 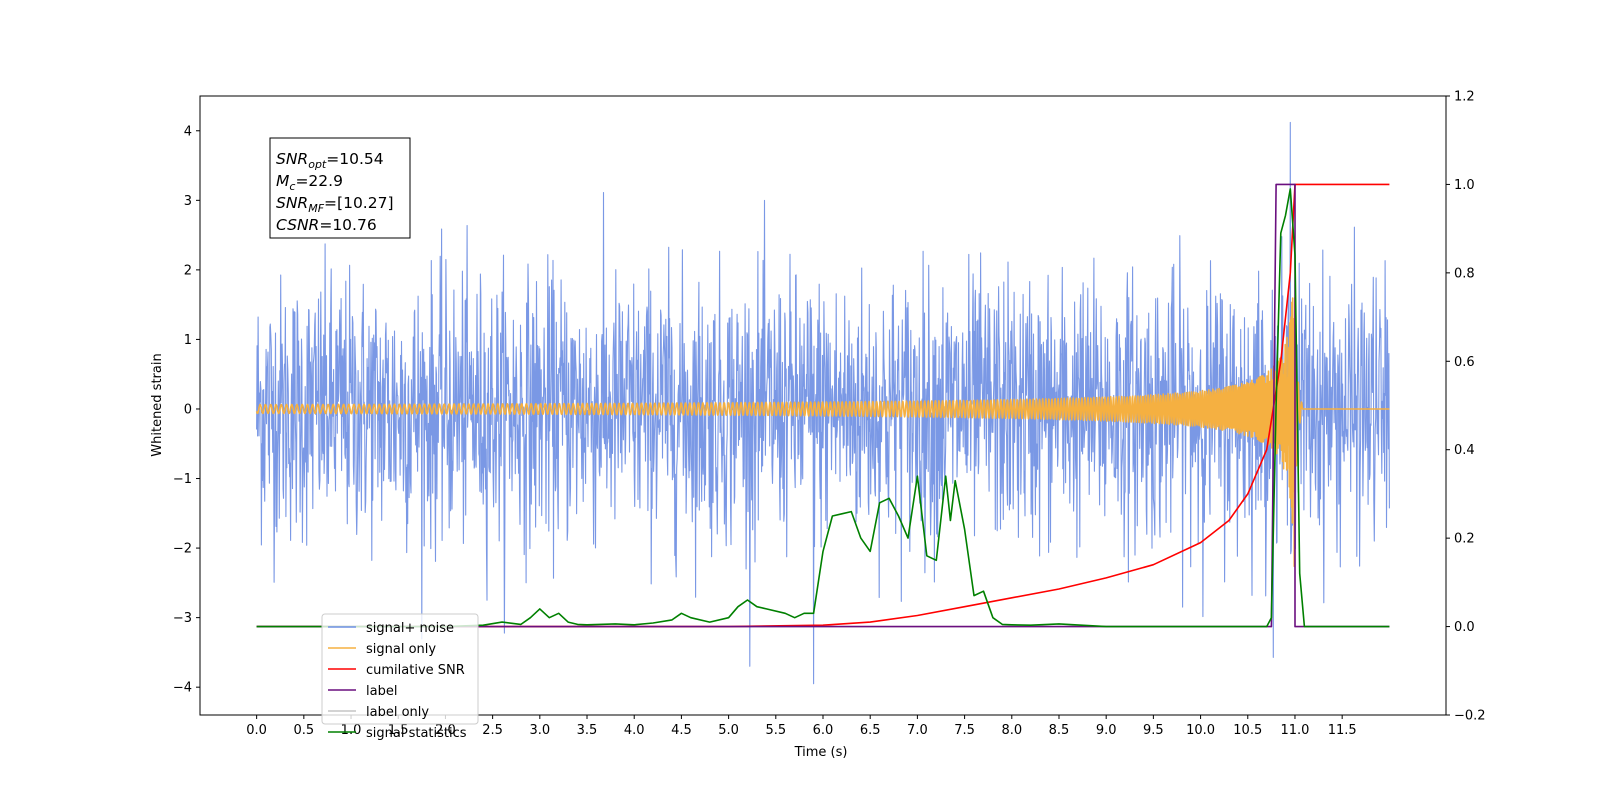 What do you see at coordinates (1466, 407) in the screenshot?
I see `y-axis-right: 1.2 1.0 0.8 0.6 0.4 0.2 0.0 −0.2` at bounding box center [1466, 407].